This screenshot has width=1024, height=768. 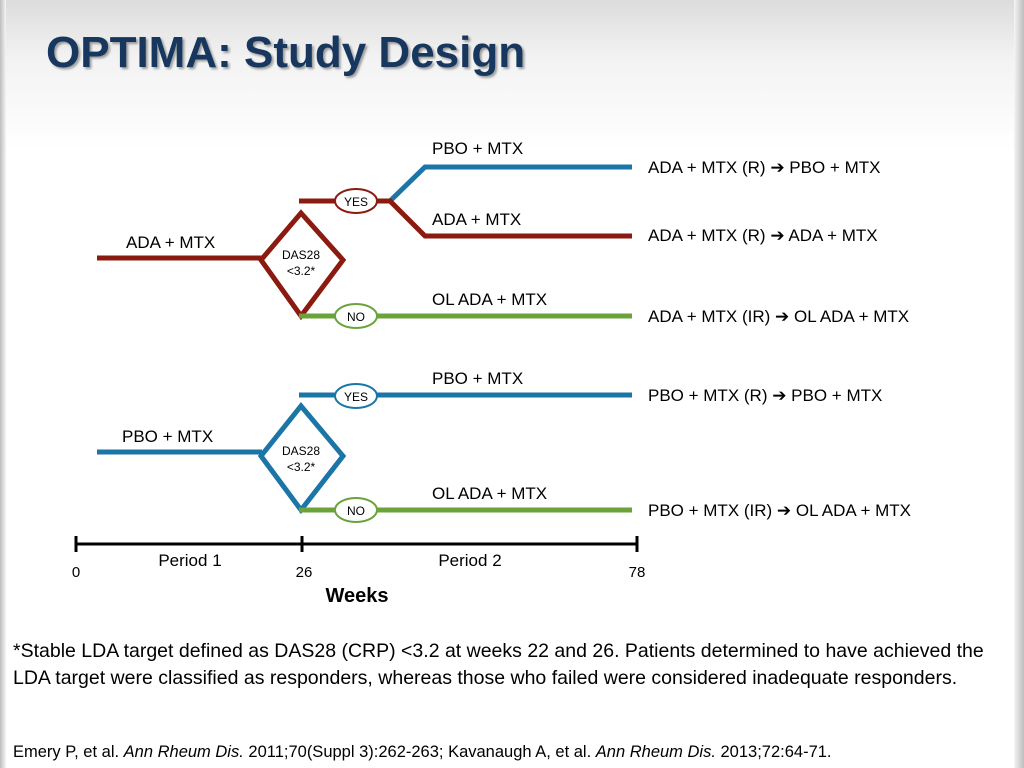 I want to click on timeline, so click(x=356, y=544).